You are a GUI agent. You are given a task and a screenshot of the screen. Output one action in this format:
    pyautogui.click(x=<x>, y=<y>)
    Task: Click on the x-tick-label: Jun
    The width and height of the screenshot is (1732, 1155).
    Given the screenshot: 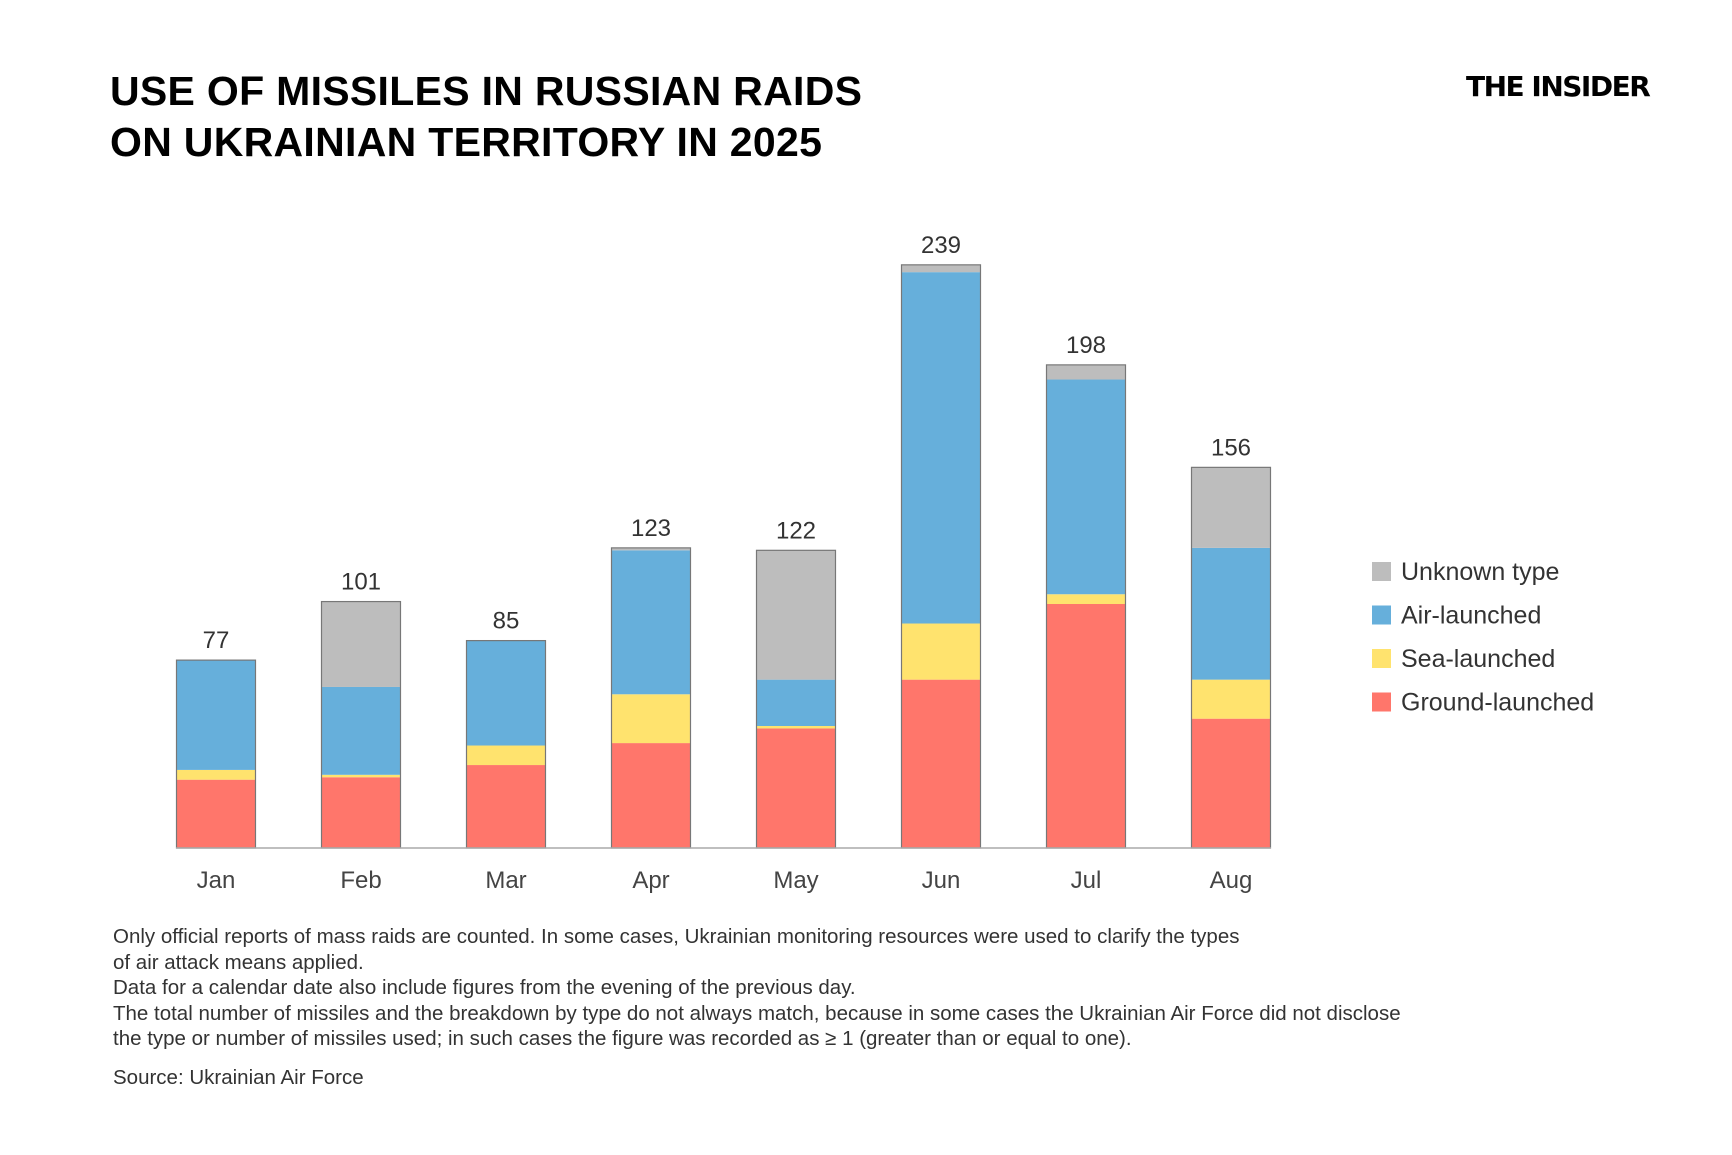 What is the action you would take?
    pyautogui.click(x=941, y=880)
    